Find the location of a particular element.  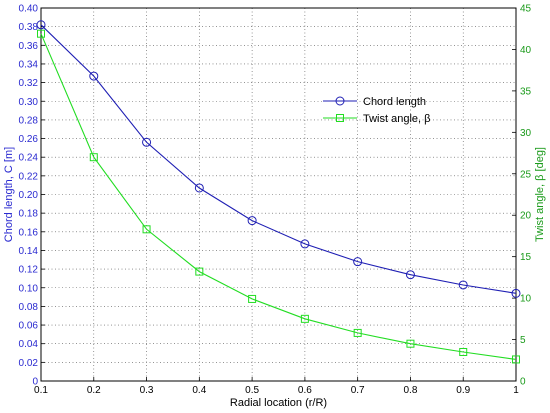

left-y-tick-label: 0.38 is located at coordinates (29, 27).